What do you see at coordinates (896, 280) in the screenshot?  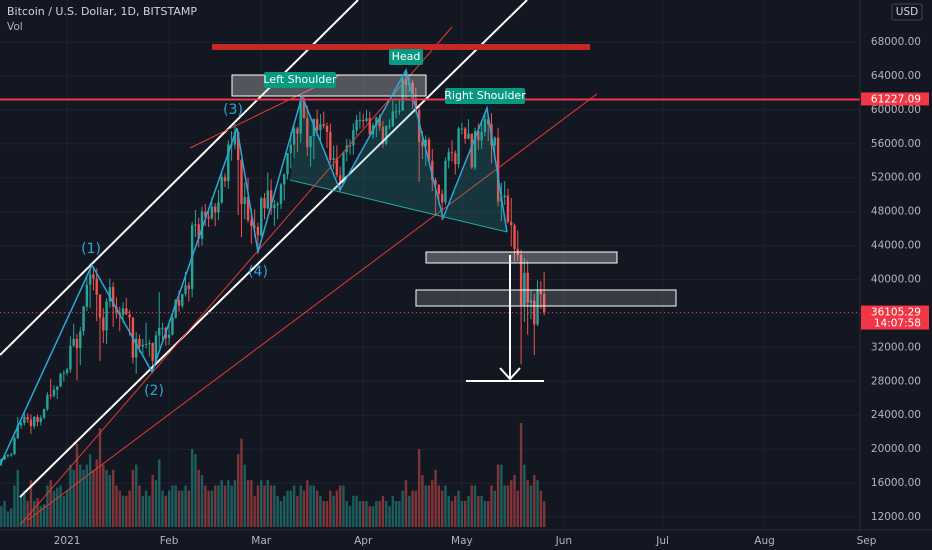 I see `y-tick-label: 40000.00` at bounding box center [896, 280].